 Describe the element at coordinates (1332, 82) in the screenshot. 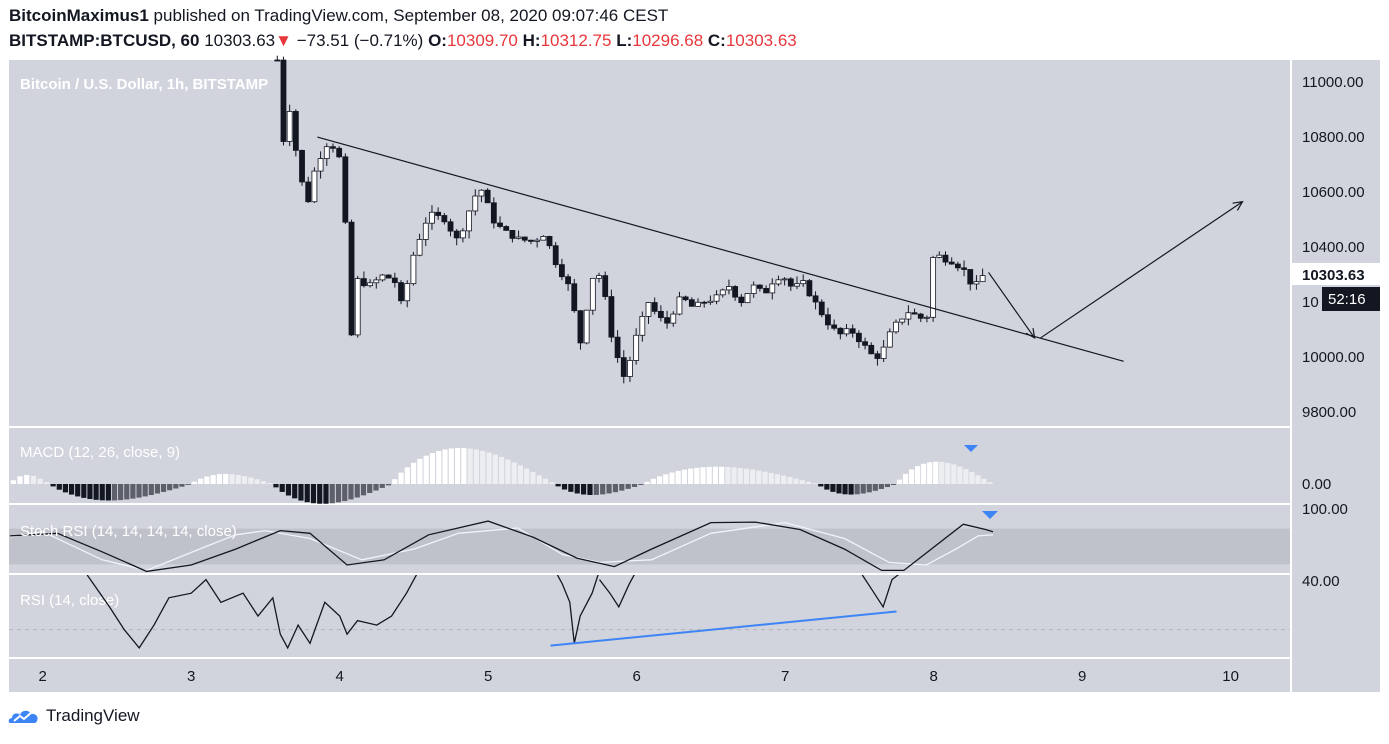

I see `price-tick-label: 11000.00` at that location.